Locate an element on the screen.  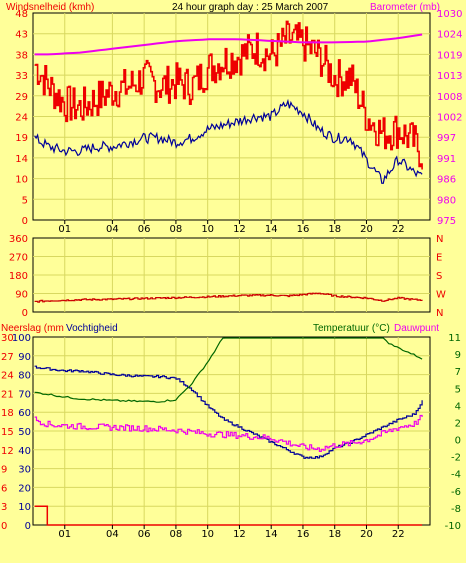
chart-title: 24 hour graph day : 25 March 2007 is located at coordinates (250, 7).